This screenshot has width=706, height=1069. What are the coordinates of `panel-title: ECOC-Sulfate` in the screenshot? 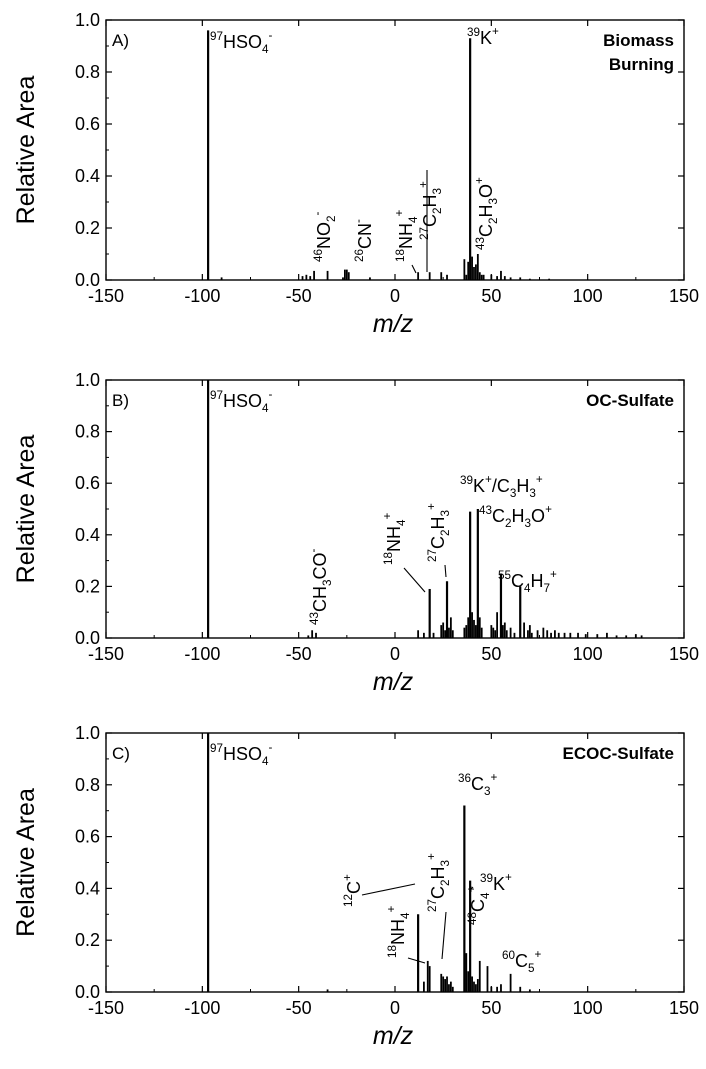 It's located at (618, 753).